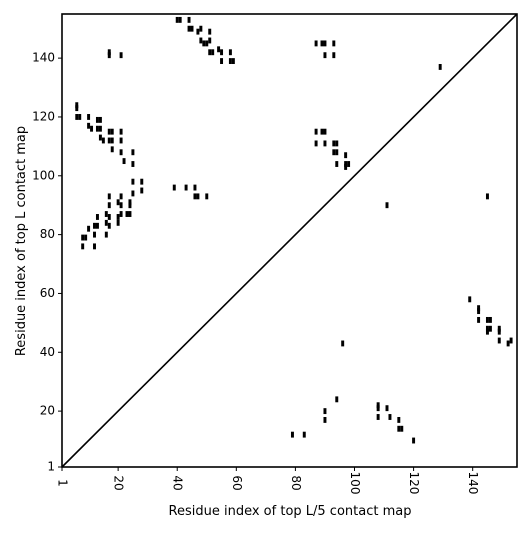 The width and height of the screenshot is (531, 535). What do you see at coordinates (51, 467) in the screenshot?
I see `y-tick-label: 1` at bounding box center [51, 467].